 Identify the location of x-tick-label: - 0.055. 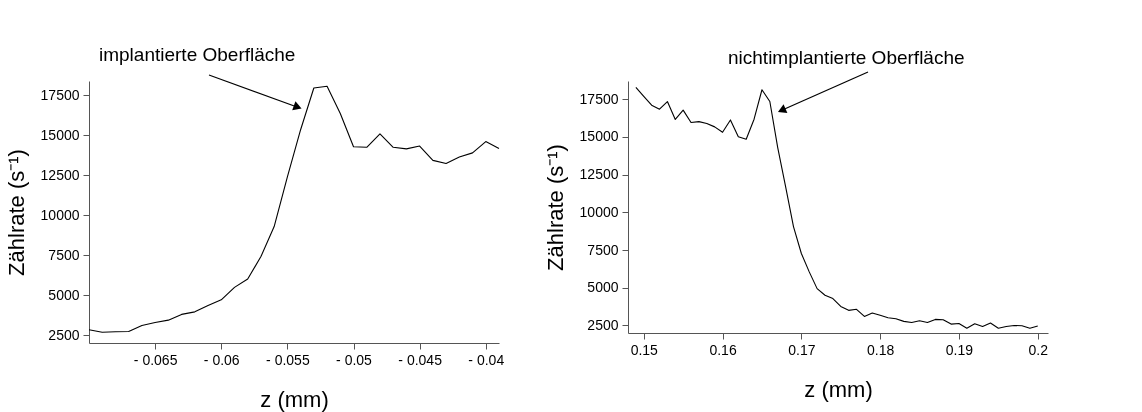
(288, 359).